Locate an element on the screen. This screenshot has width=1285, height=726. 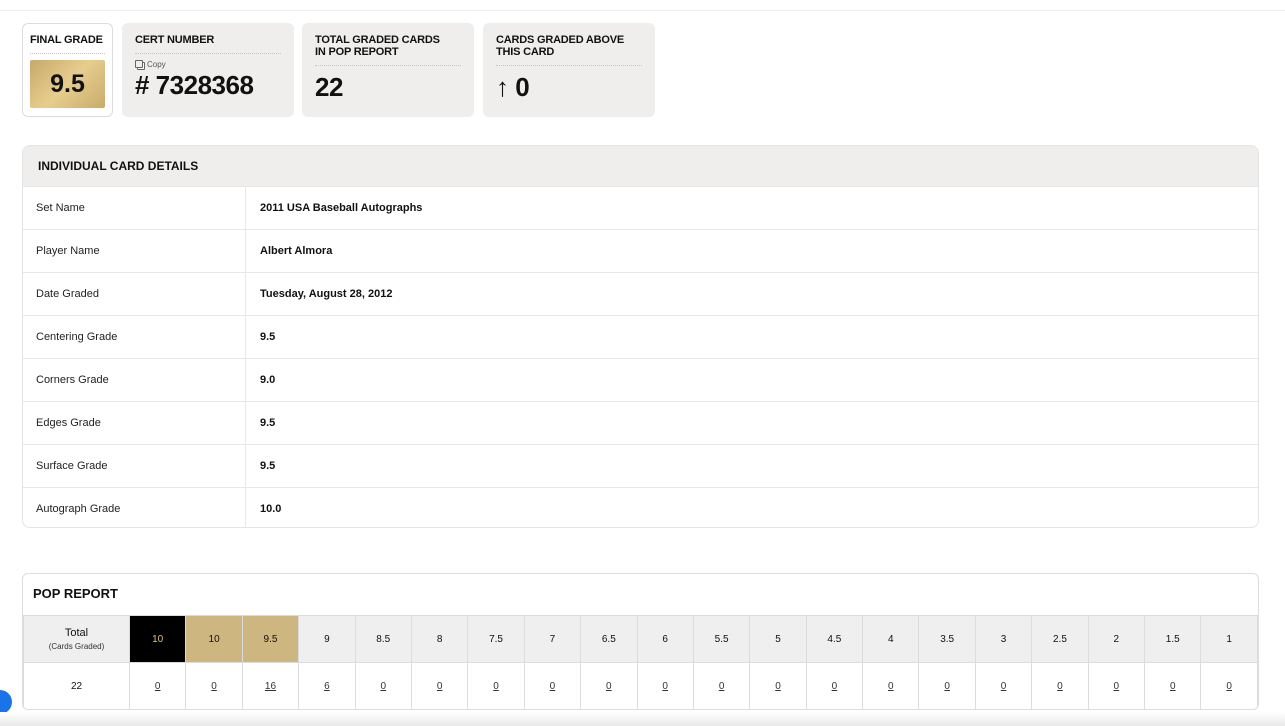
grade-header: 6 is located at coordinates (665, 639).